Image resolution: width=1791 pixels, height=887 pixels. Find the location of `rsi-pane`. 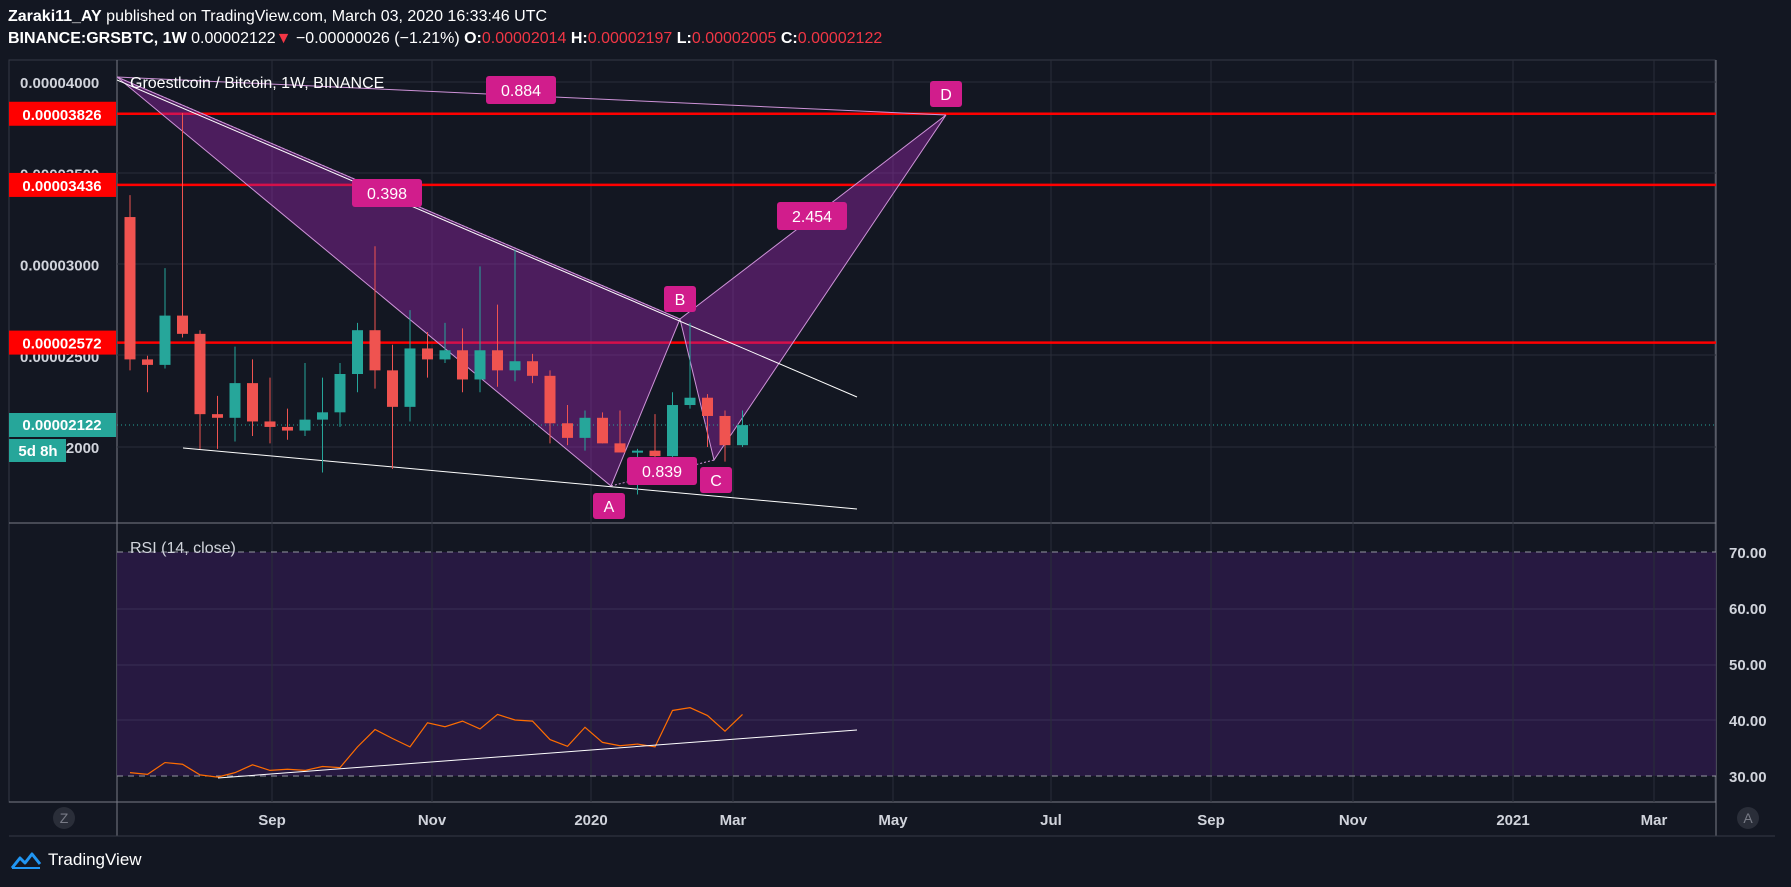

rsi-pane is located at coordinates (493, 743).